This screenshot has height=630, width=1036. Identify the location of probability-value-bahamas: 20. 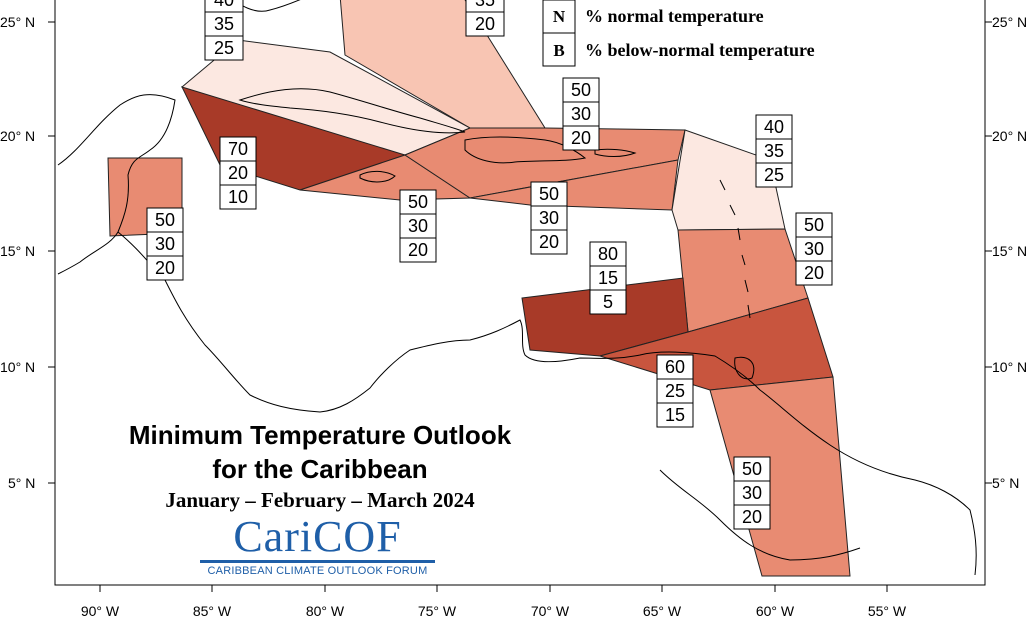
(485, 24).